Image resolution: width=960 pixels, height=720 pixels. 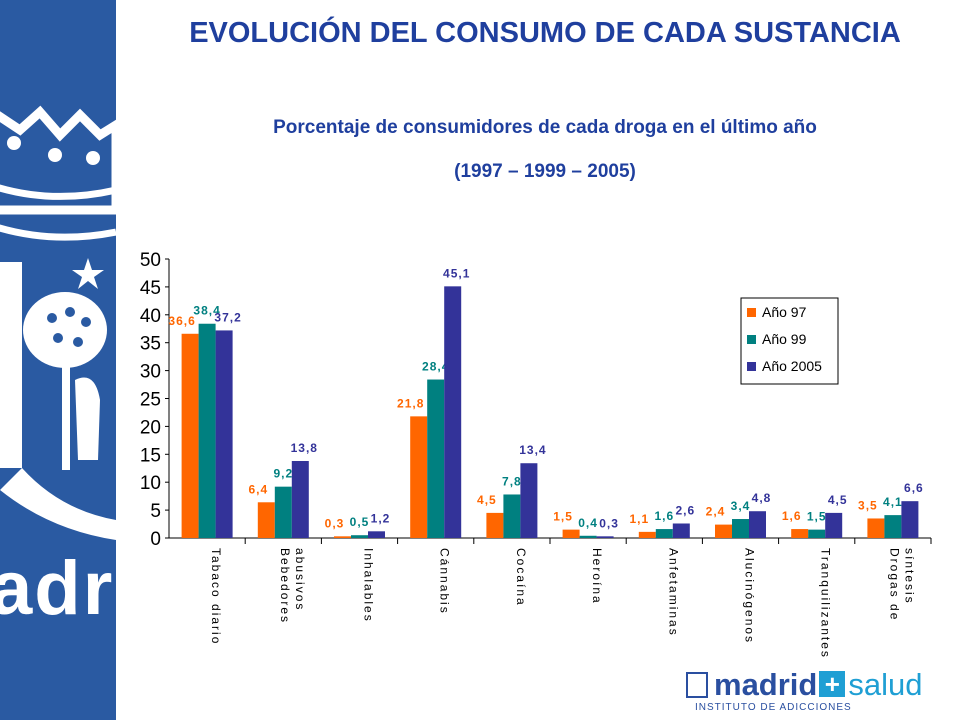 I want to click on data-label: 9,2, so click(x=283, y=474).